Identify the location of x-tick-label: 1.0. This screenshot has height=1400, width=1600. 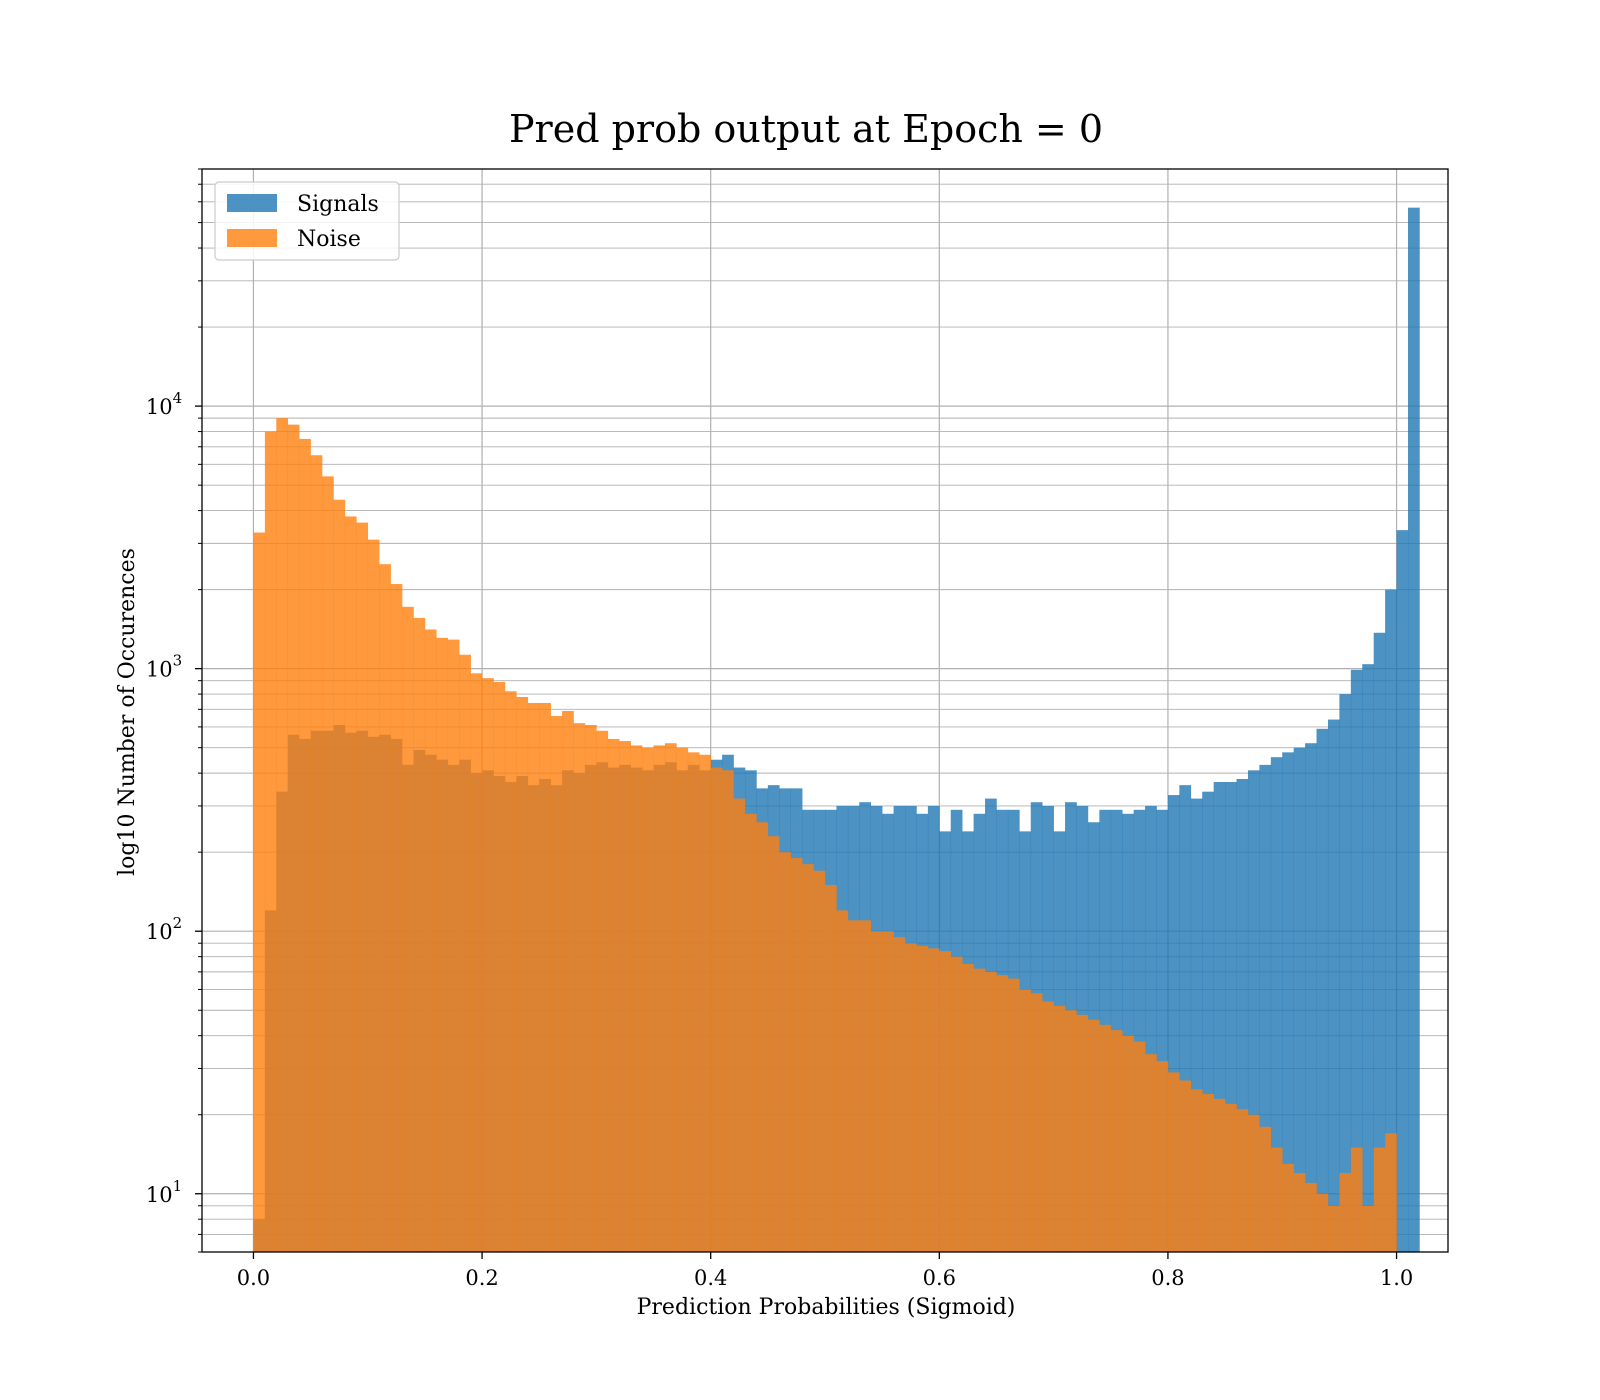
(1396, 1278).